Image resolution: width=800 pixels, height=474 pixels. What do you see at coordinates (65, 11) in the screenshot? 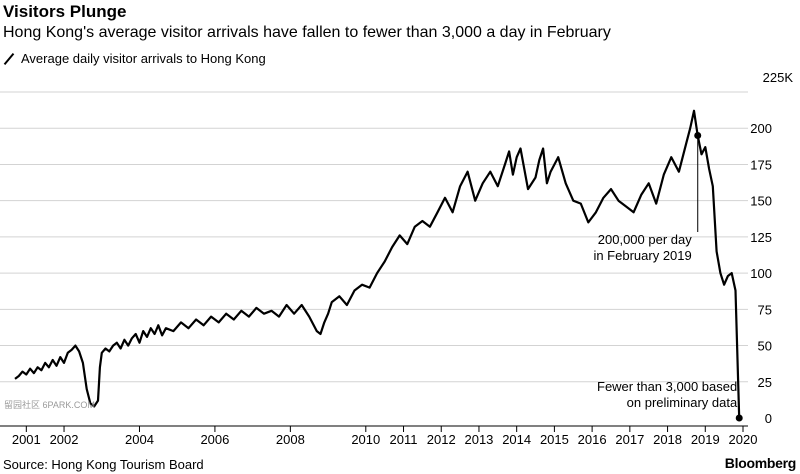
I see `page-title: Visitors Plunge` at bounding box center [65, 11].